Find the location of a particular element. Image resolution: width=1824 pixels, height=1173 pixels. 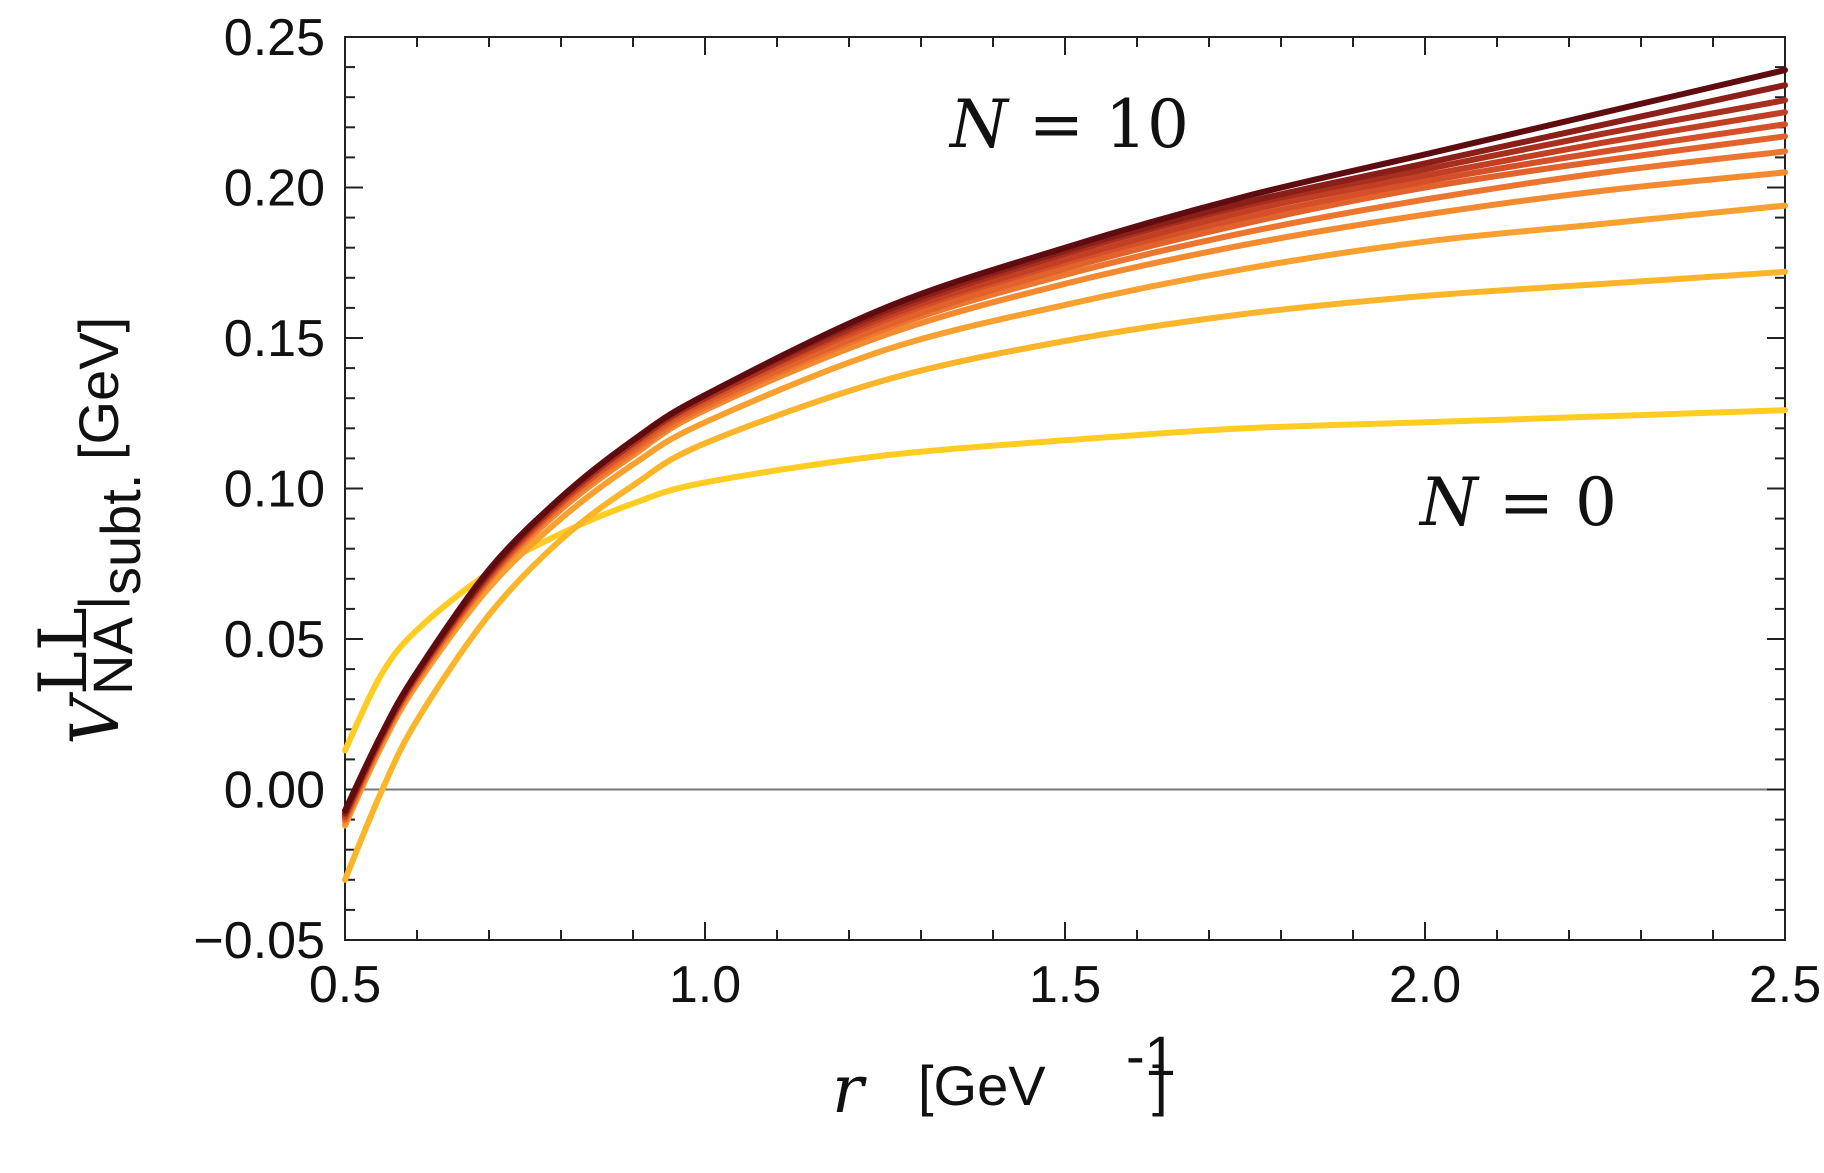

x-tick-label: 2.5 is located at coordinates (1785, 985).